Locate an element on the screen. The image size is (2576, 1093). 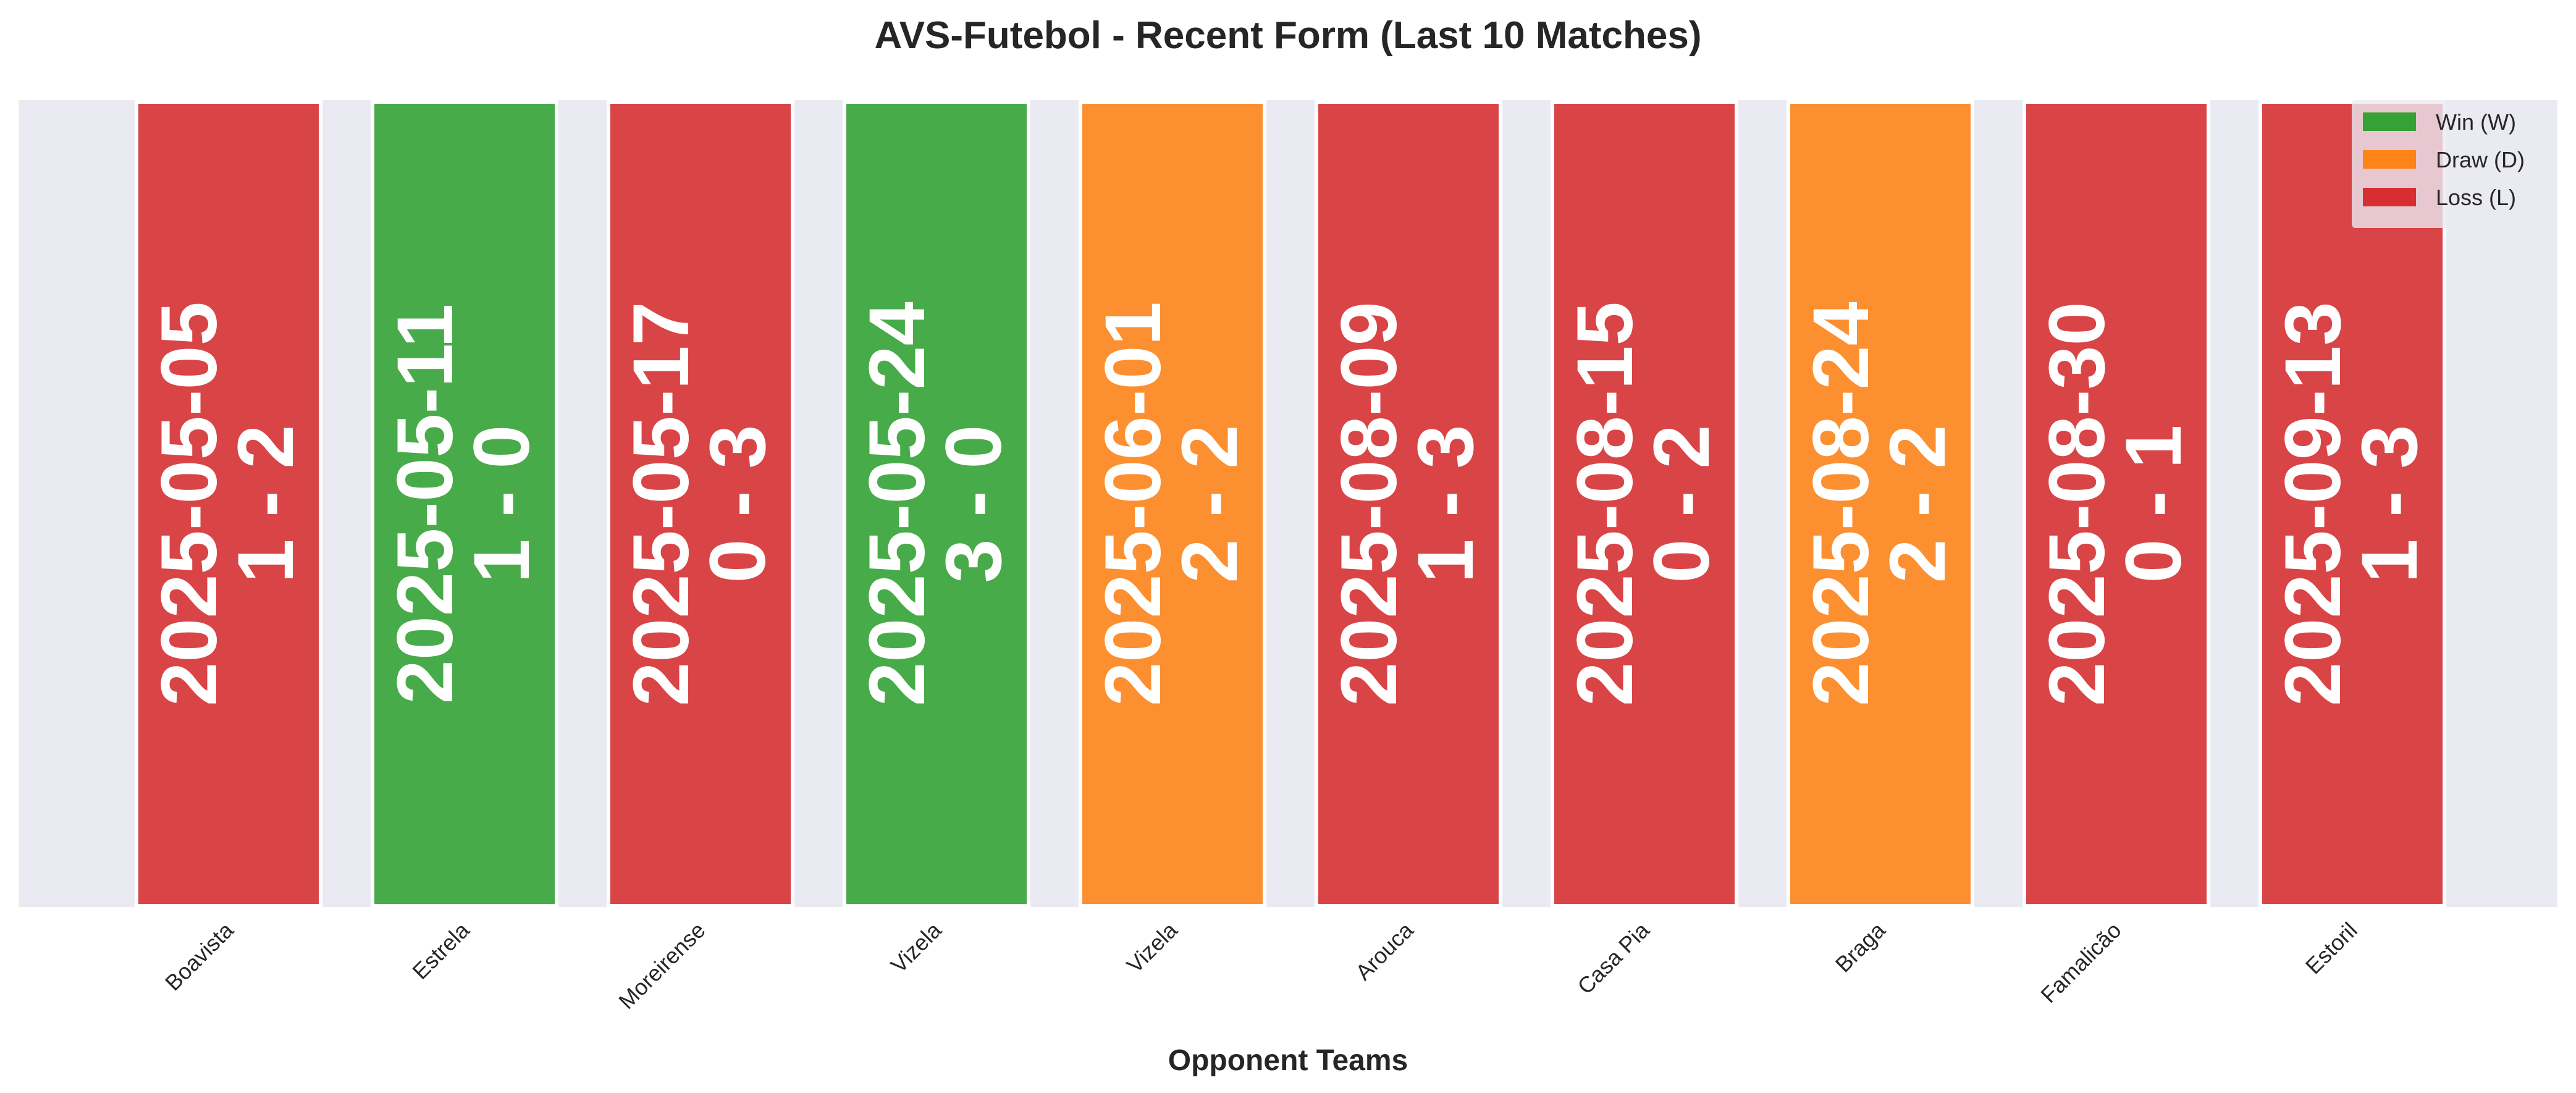
legend-label: Draw (D) is located at coordinates (2480, 160).